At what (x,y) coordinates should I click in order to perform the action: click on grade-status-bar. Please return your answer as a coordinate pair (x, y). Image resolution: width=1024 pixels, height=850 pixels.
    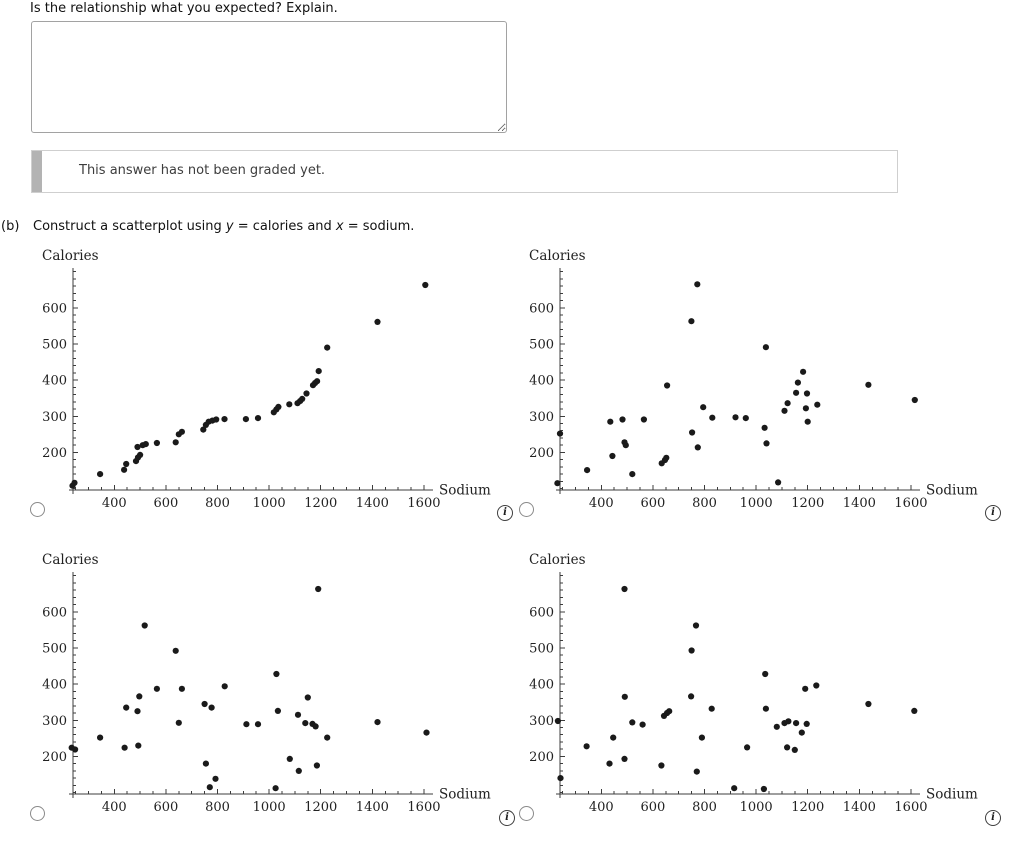
    Looking at the image, I should click on (37, 171).